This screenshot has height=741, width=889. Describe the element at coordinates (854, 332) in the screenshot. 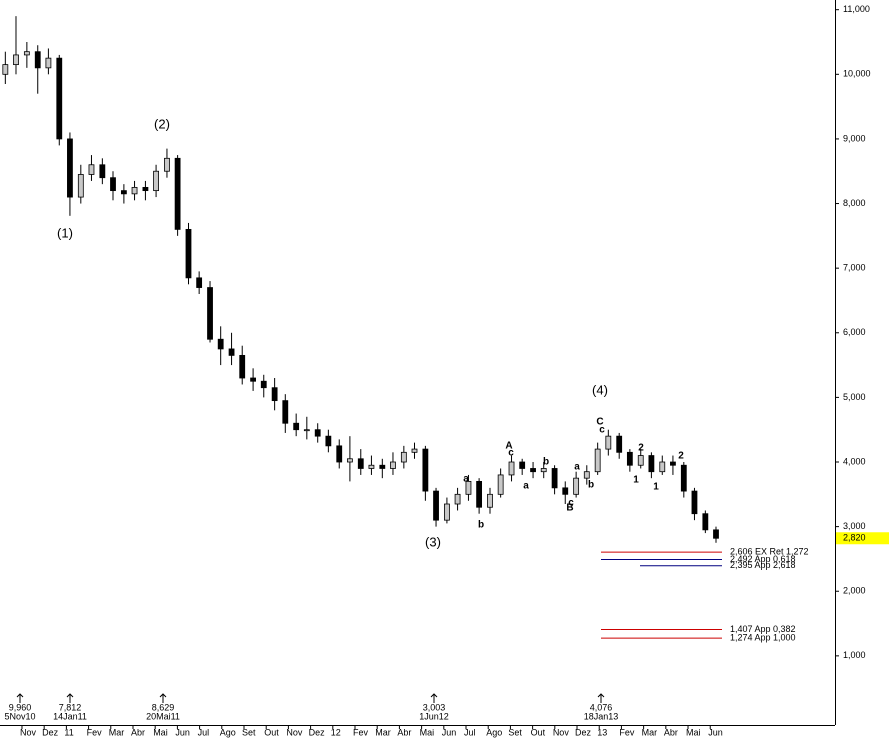

I see `y-tick-label: 6,000` at that location.